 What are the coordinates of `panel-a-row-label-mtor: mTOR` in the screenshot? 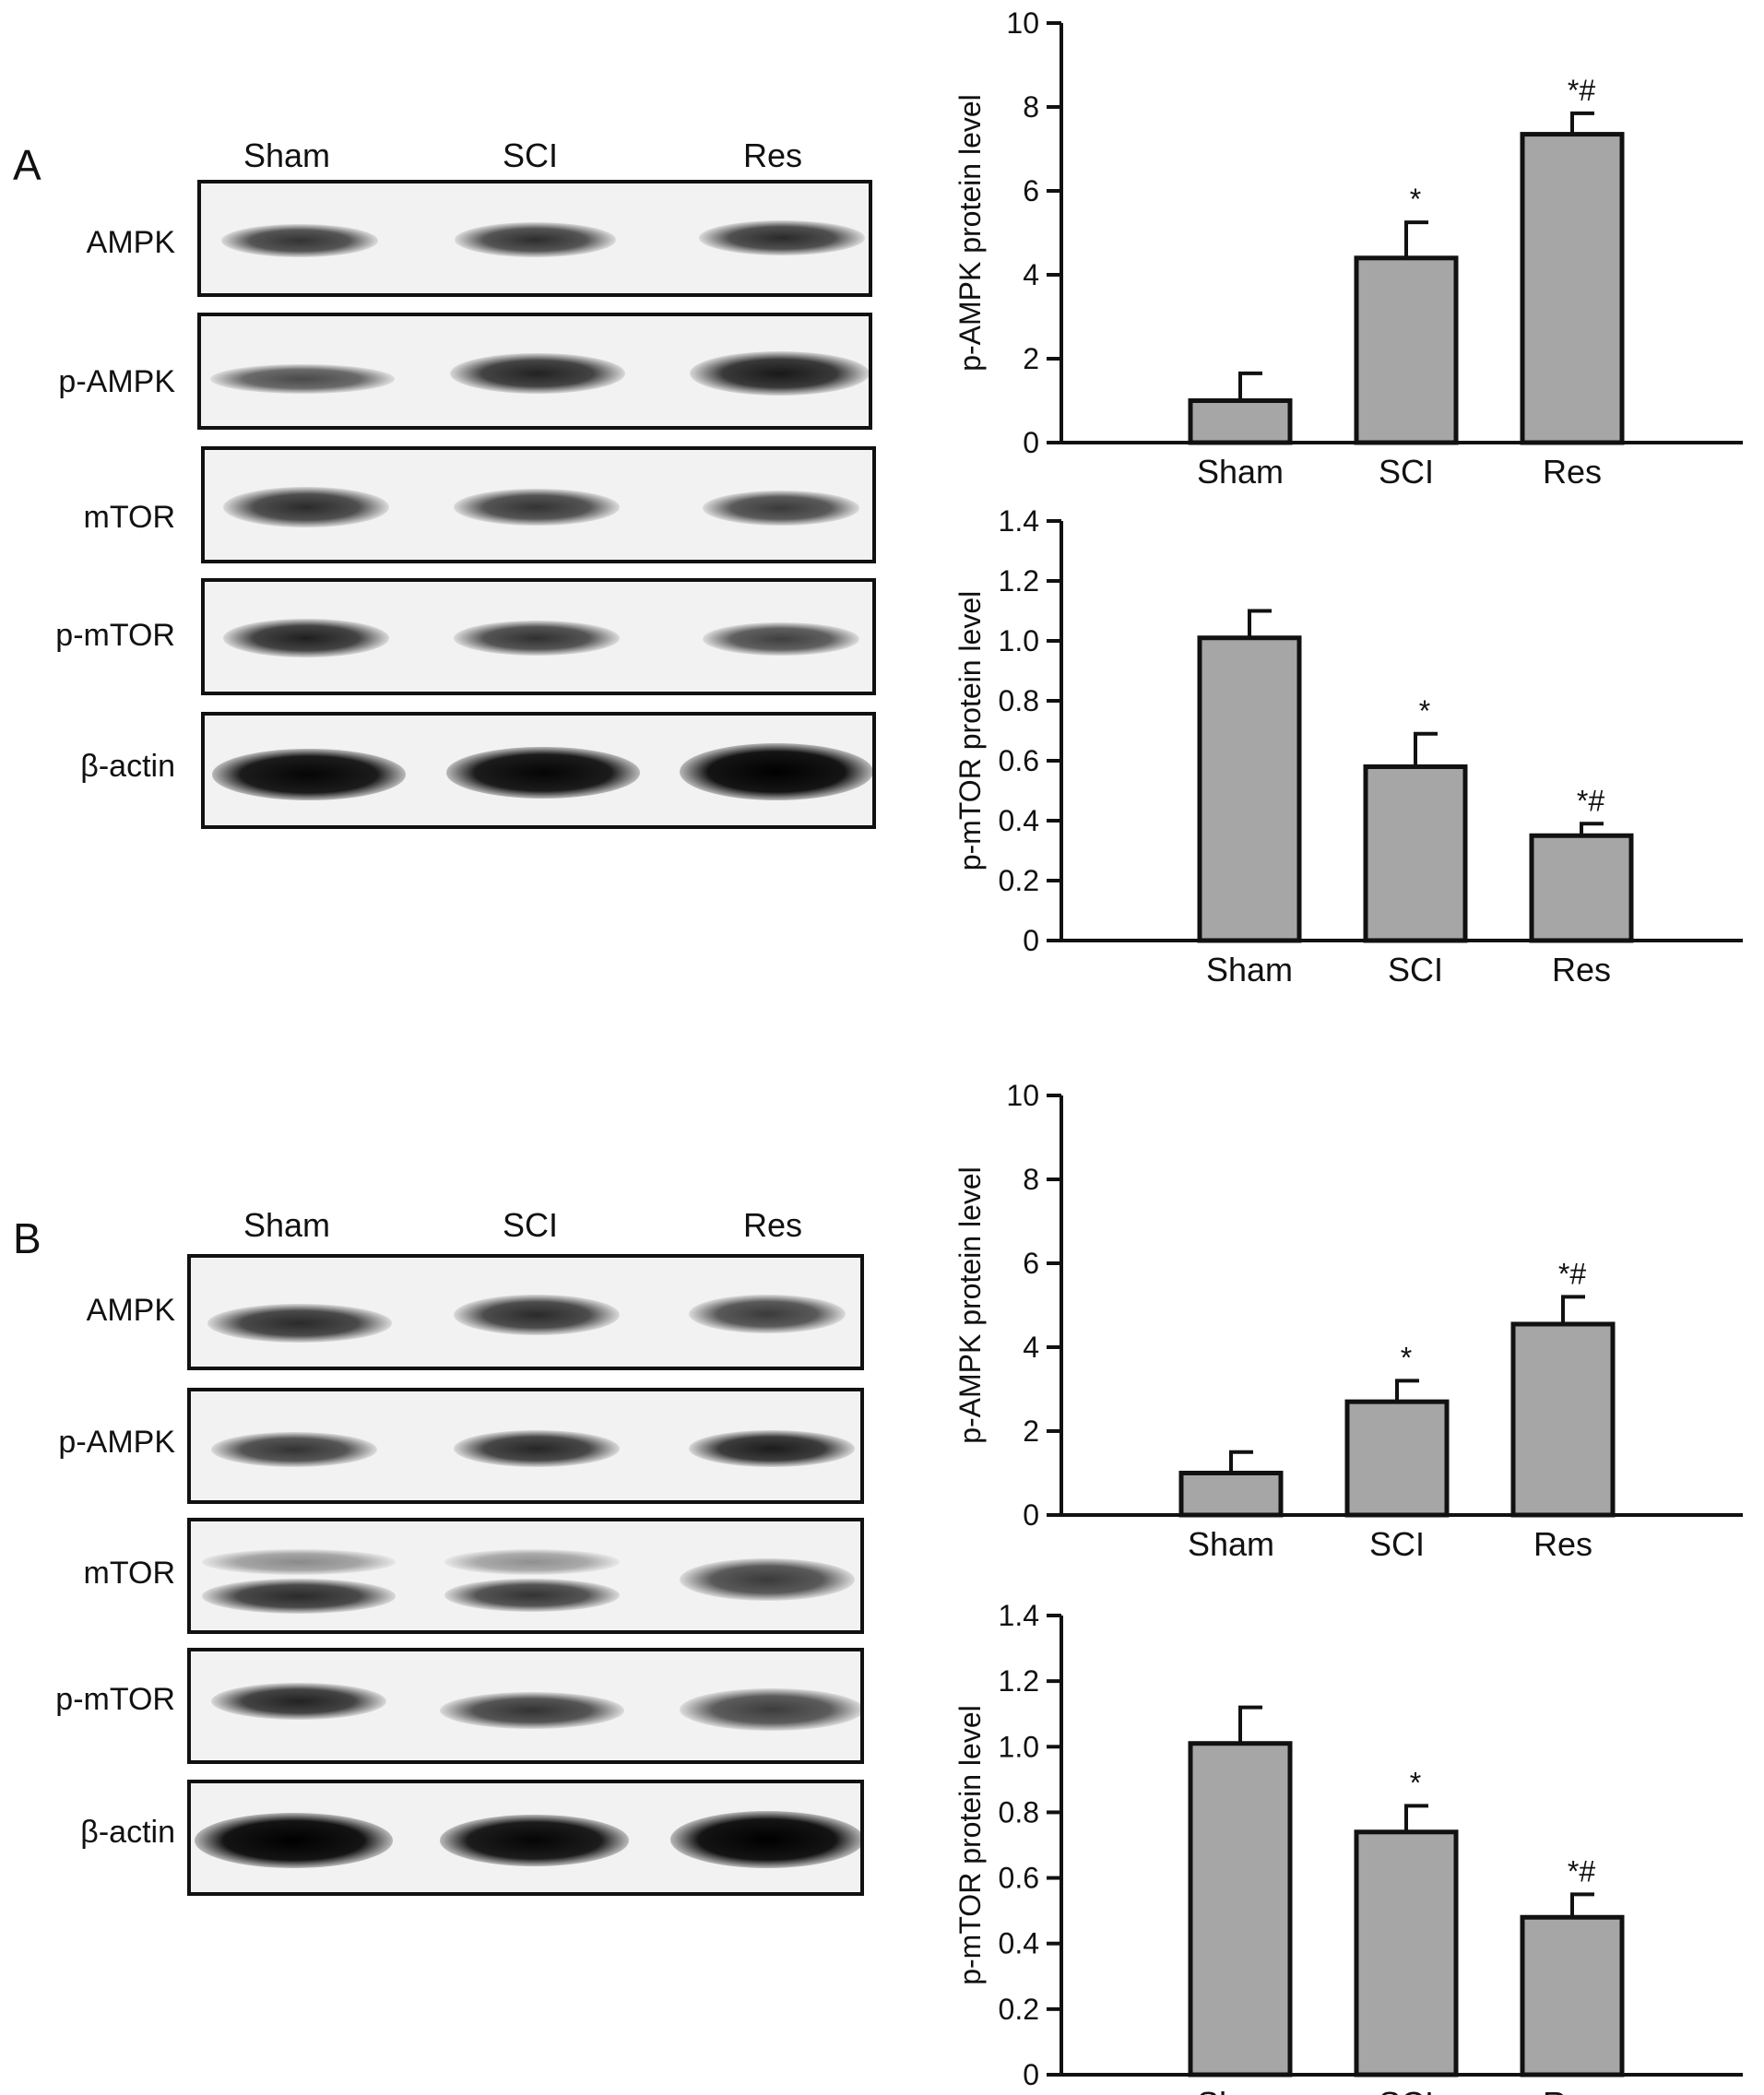 It's located at (129, 517).